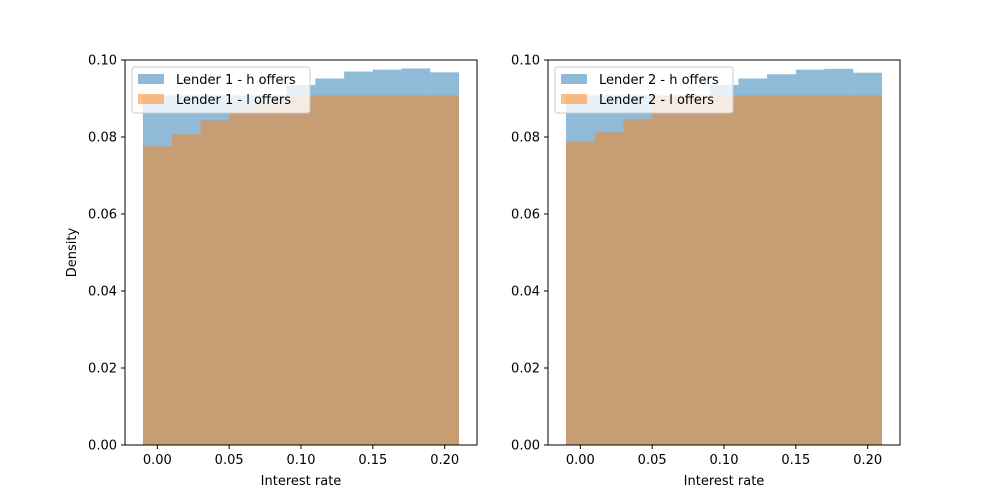 The height and width of the screenshot is (500, 1000). Describe the element at coordinates (233, 100) in the screenshot. I see `legend-label-l-offers-lender-1: Lender 1 - l offers` at that location.